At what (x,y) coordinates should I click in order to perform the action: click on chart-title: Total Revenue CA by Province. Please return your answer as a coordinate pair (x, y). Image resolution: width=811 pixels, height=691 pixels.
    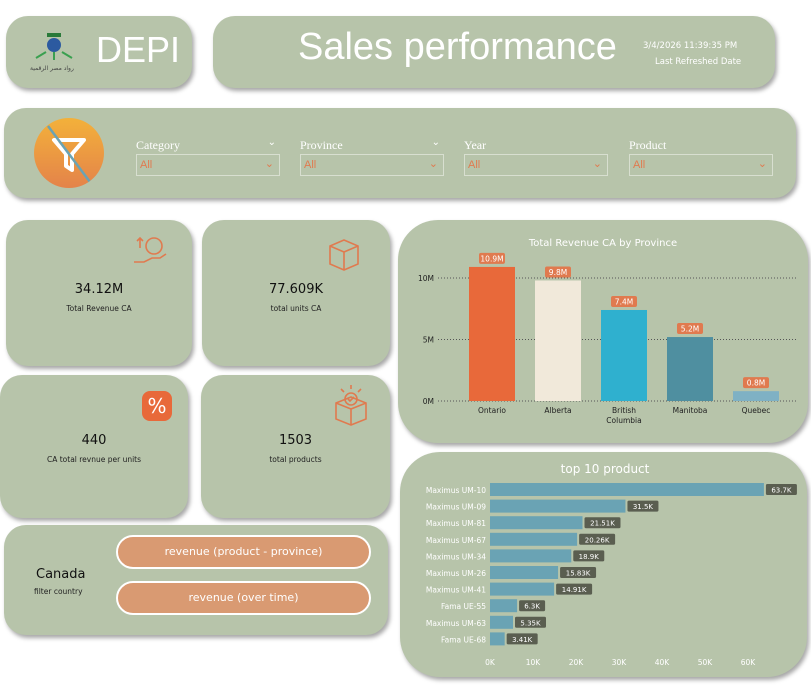
    Looking at the image, I should click on (602, 243).